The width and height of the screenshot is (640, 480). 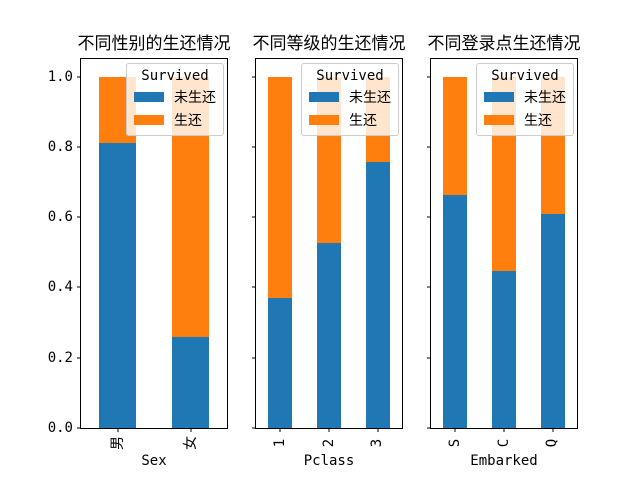 I want to click on x-tick-label-text: 1, so click(x=280, y=442).